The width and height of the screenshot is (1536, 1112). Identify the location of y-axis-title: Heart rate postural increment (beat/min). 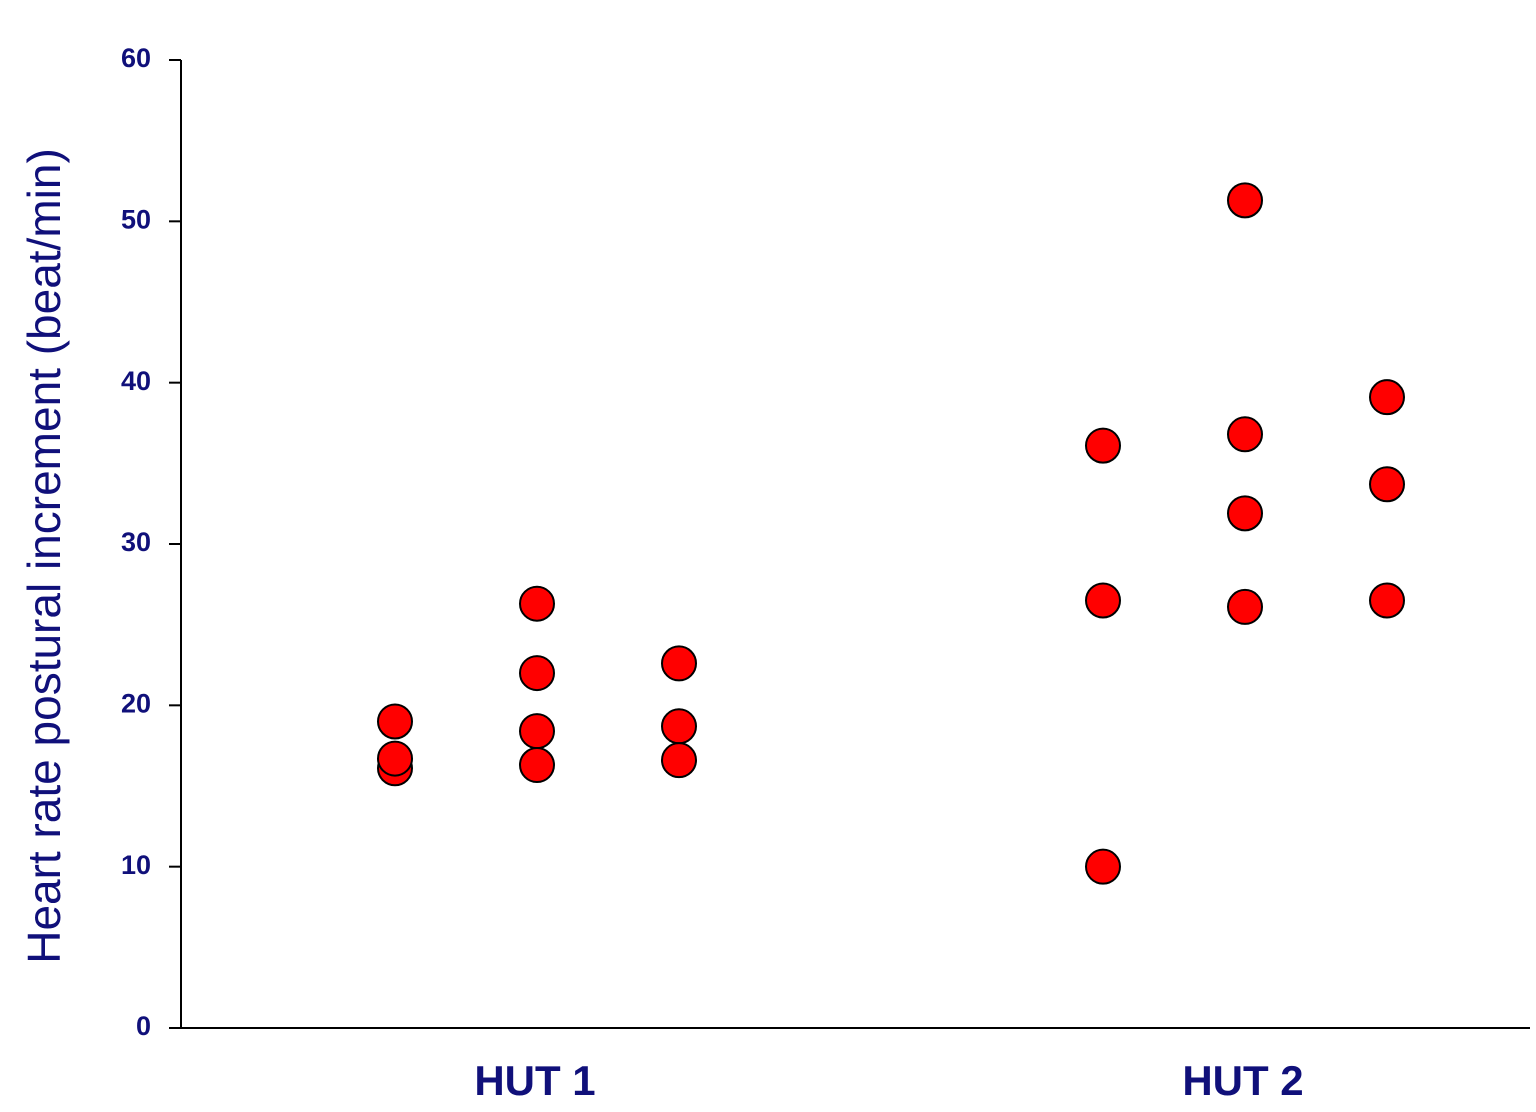
(44, 556).